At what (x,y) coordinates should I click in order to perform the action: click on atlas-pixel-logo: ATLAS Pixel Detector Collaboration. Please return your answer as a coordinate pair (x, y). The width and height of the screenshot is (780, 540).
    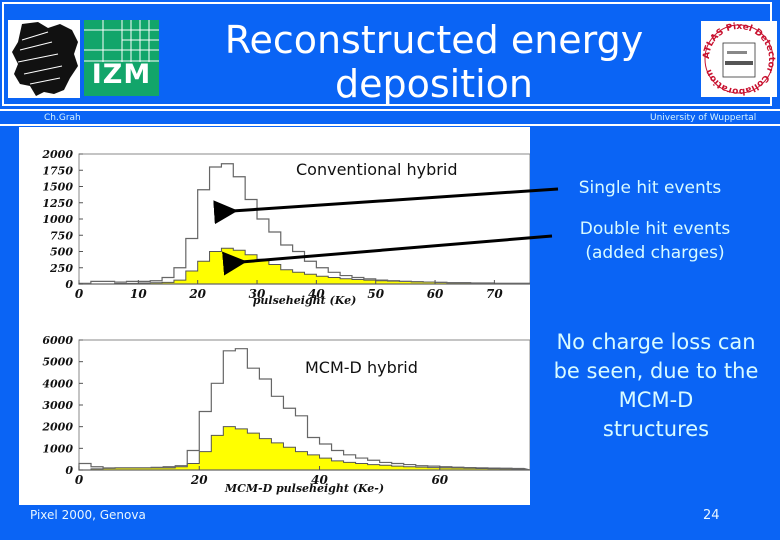
    Looking at the image, I should click on (739, 59).